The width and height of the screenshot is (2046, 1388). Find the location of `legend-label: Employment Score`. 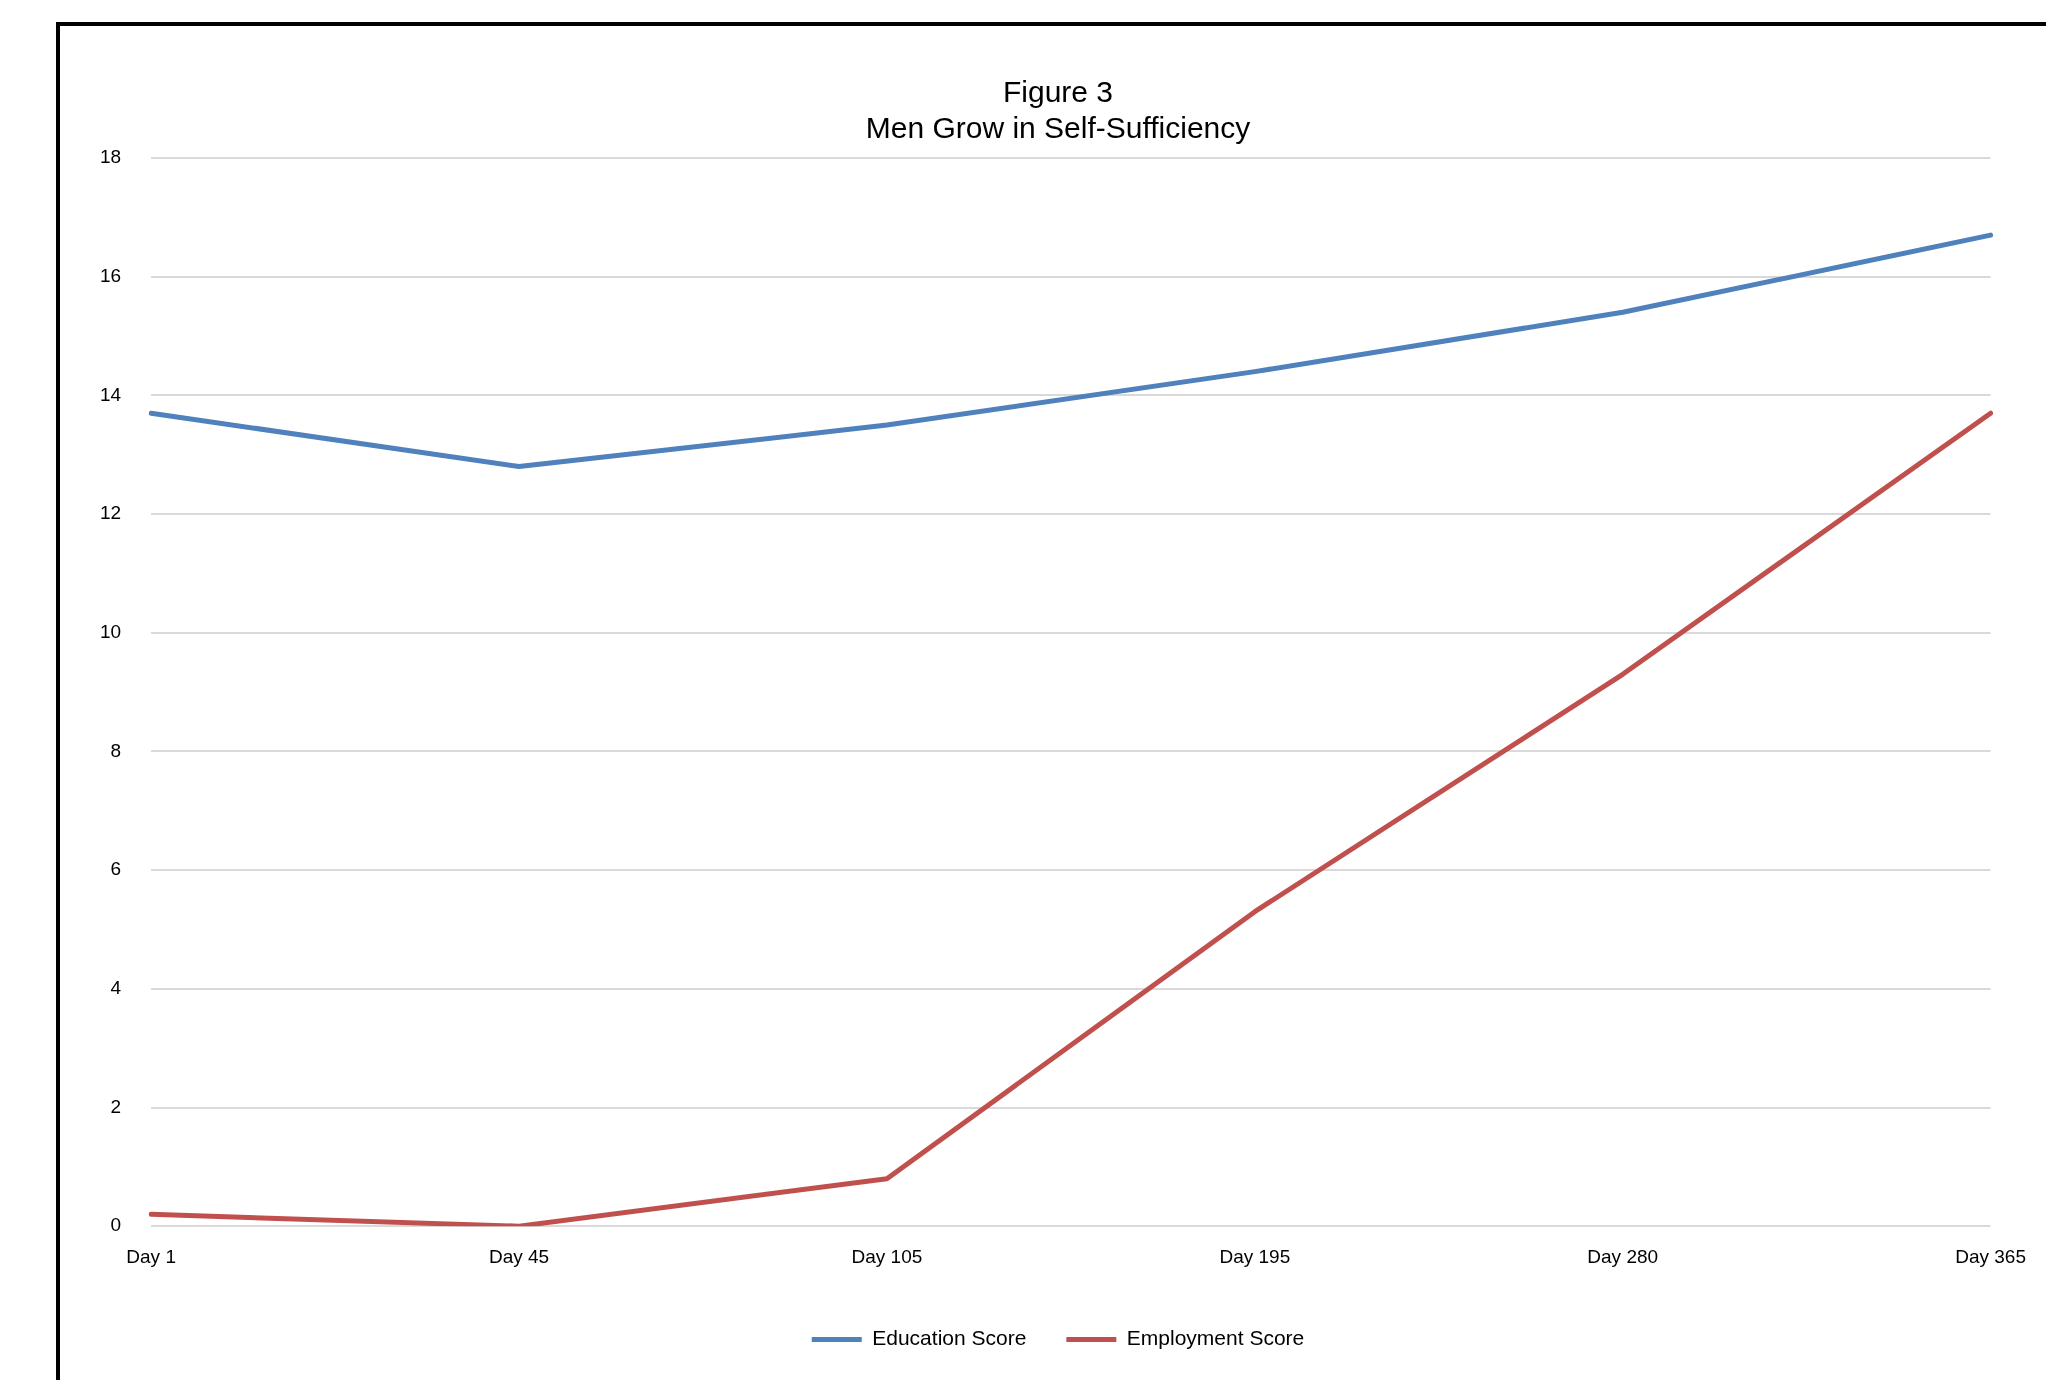

legend-label: Employment Score is located at coordinates (1215, 1338).